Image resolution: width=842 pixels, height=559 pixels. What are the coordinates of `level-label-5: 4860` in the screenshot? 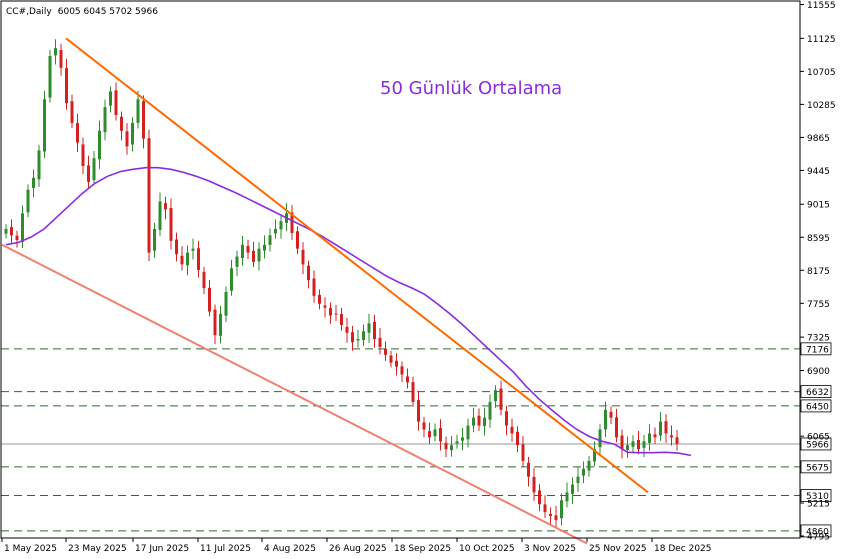 It's located at (817, 532).